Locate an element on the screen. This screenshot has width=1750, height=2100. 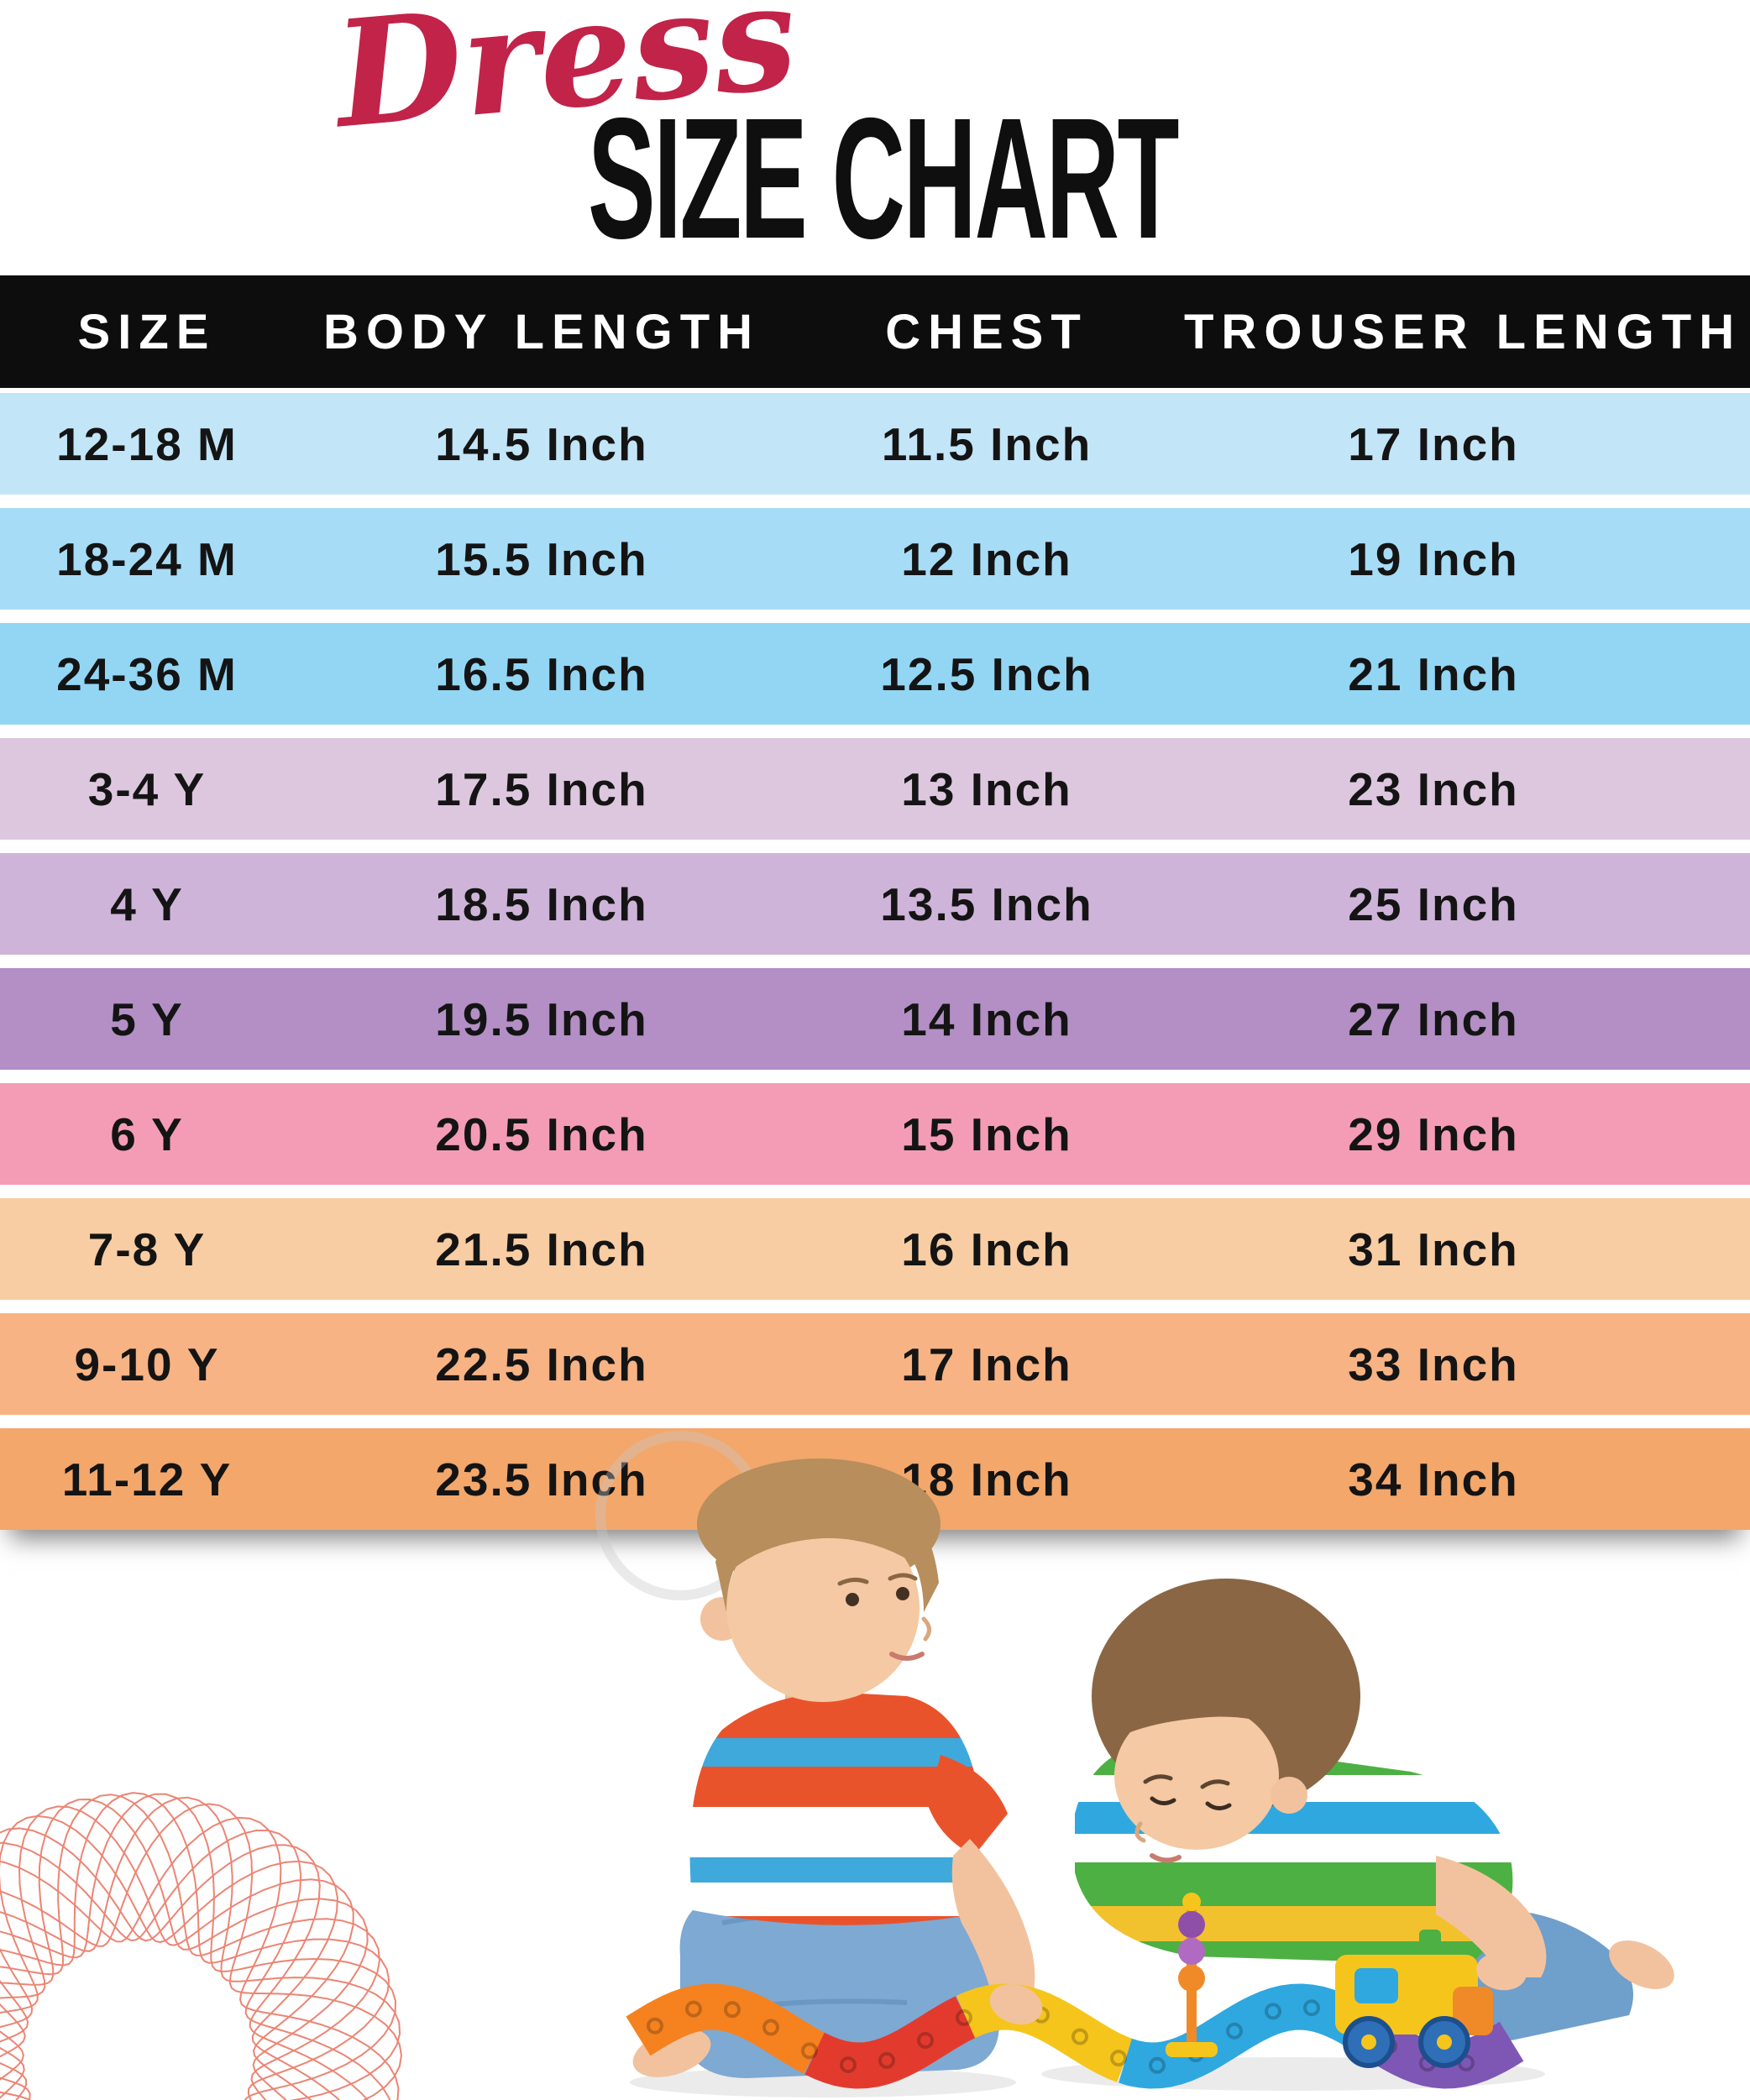
chest-cell: 13.5 Inch is located at coordinates (986, 903).